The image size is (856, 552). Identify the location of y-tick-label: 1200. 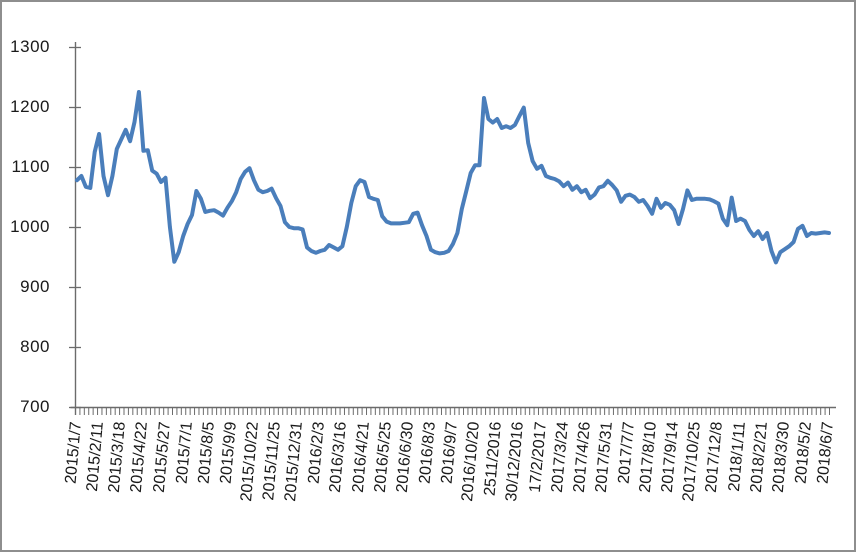
(30, 106).